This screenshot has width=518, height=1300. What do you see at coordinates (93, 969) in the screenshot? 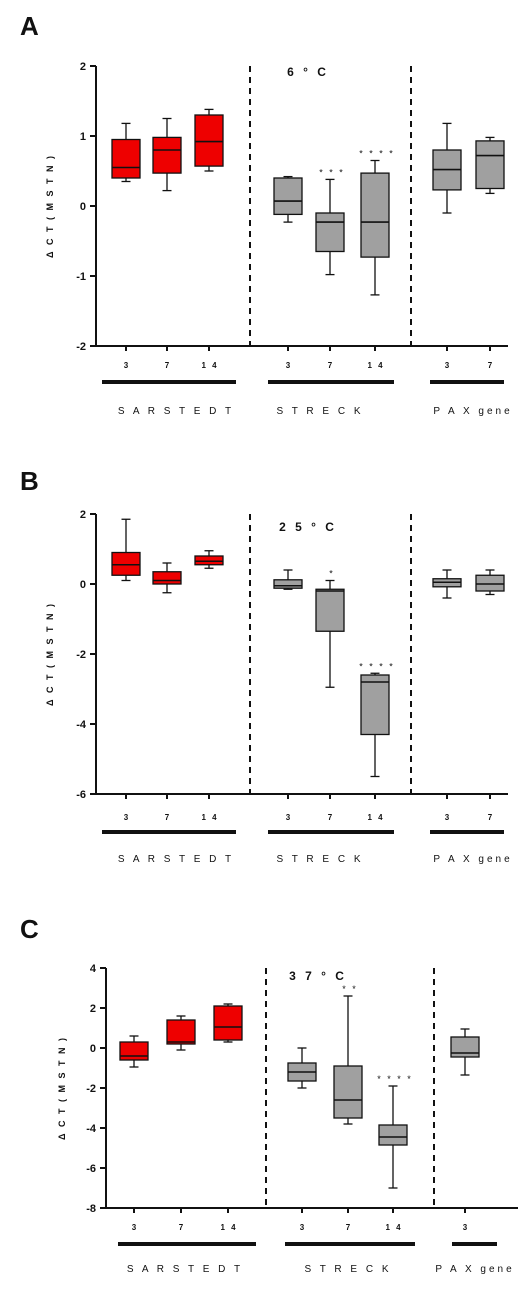
I see `y-tick-label: 4` at bounding box center [93, 969].